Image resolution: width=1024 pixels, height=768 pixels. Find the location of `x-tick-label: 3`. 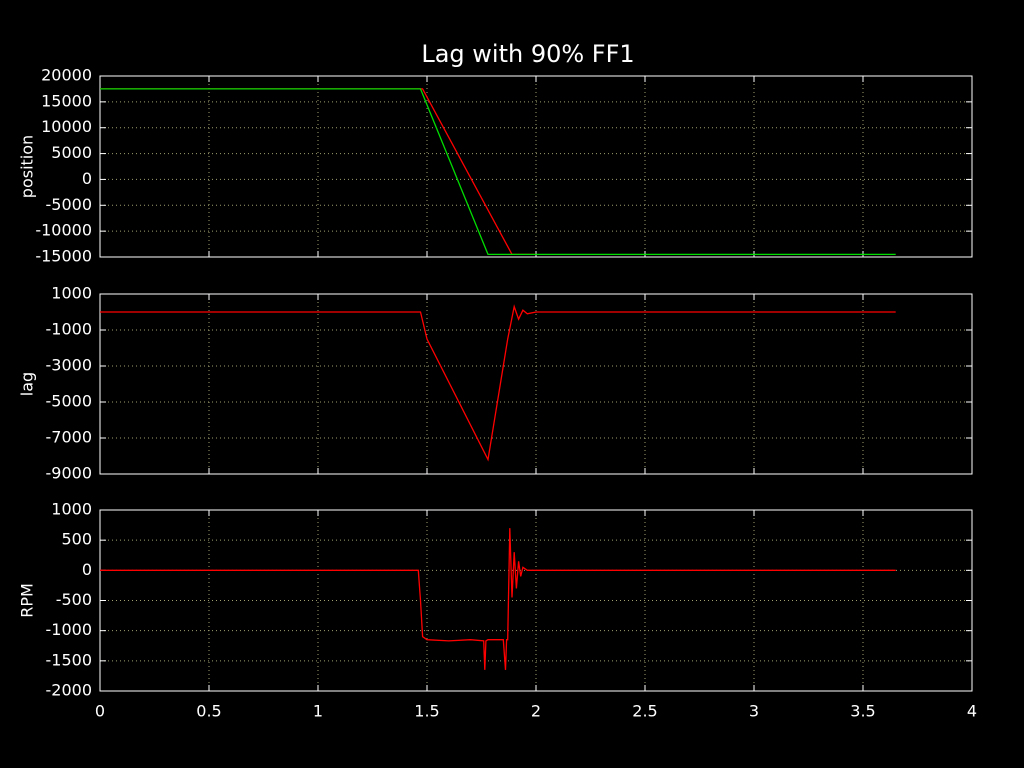

x-tick-label: 3 is located at coordinates (754, 711).